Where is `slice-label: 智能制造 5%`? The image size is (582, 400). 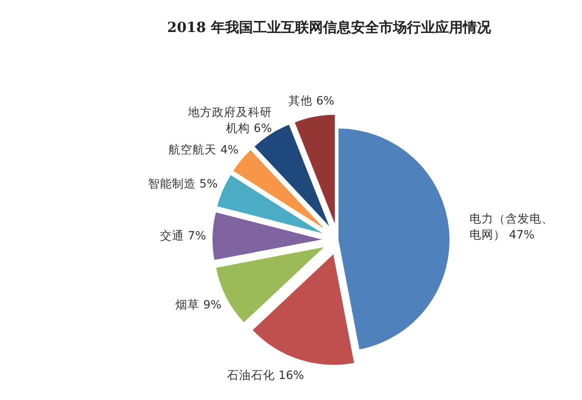 slice-label: 智能制造 5% is located at coordinates (183, 183).